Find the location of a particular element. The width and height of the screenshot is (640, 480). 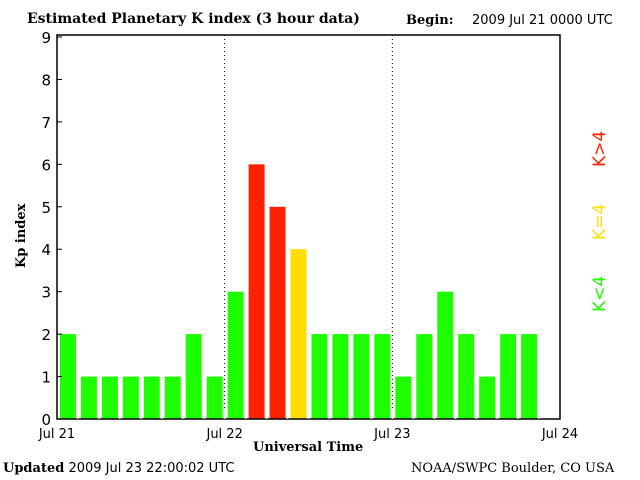

y-tick-label: 9 is located at coordinates (46, 38).